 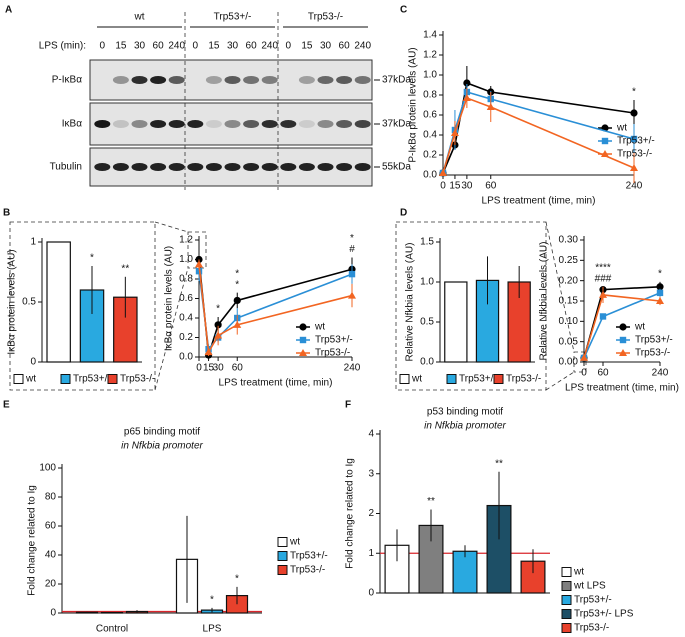 What do you see at coordinates (465, 426) in the screenshot?
I see `chart-subtitle: in Nfkbia promoter` at bounding box center [465, 426].